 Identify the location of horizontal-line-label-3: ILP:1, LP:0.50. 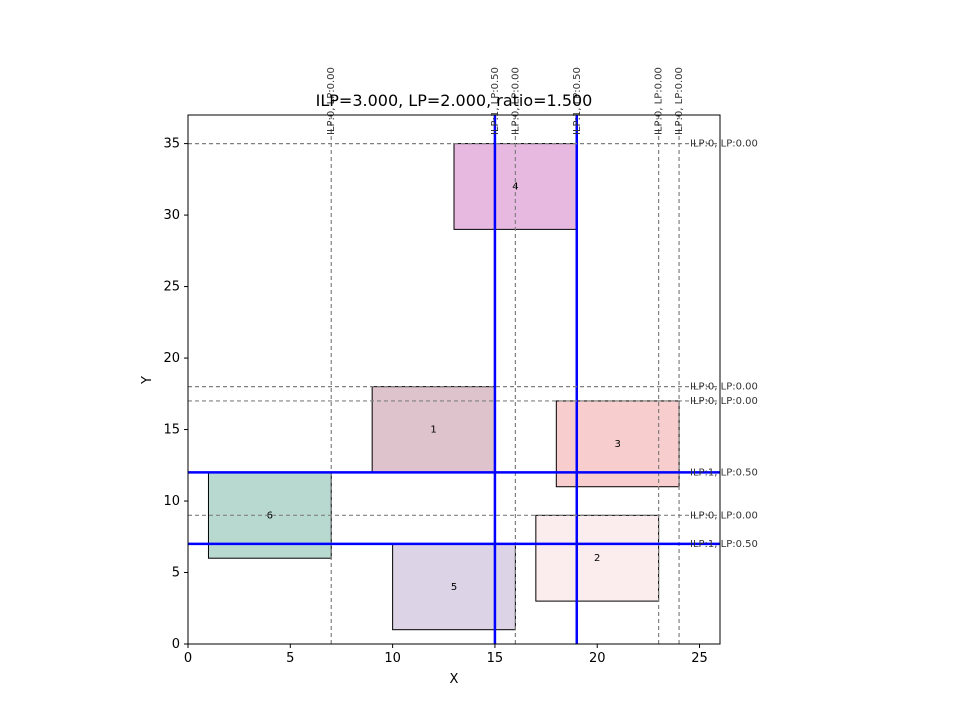
(724, 472).